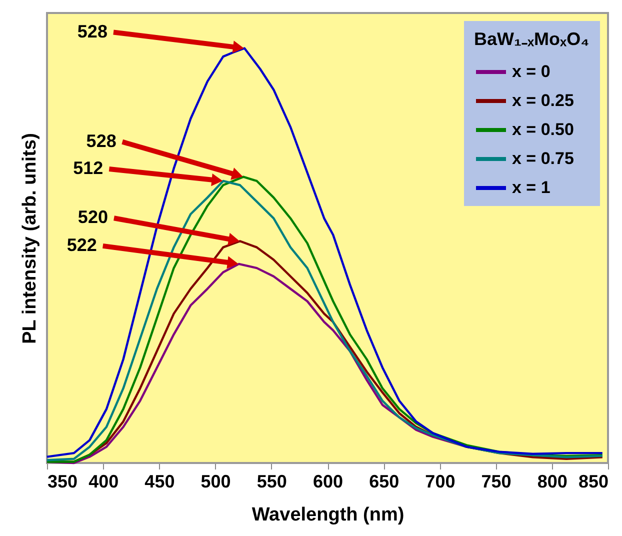 The width and height of the screenshot is (622, 536). What do you see at coordinates (81, 244) in the screenshot?
I see `annotation: 522` at bounding box center [81, 244].